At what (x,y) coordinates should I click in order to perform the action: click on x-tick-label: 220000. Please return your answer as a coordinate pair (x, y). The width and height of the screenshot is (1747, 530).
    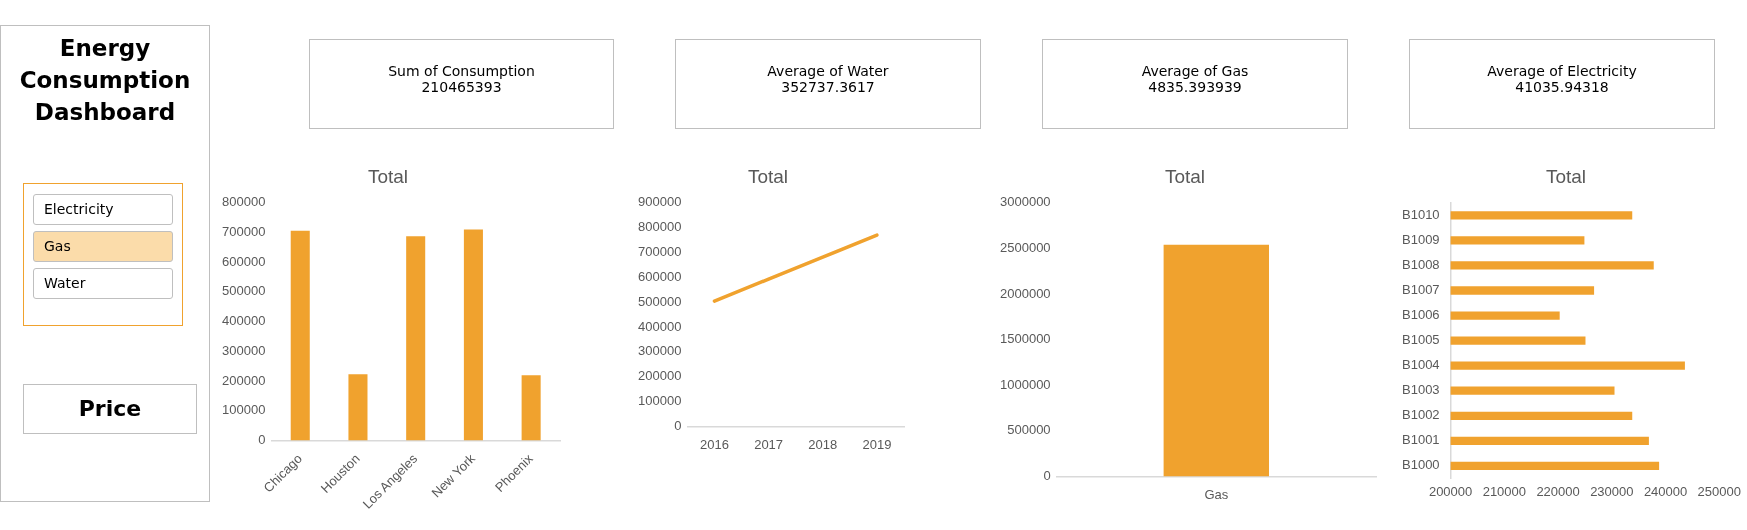
    Looking at the image, I should click on (1558, 491).